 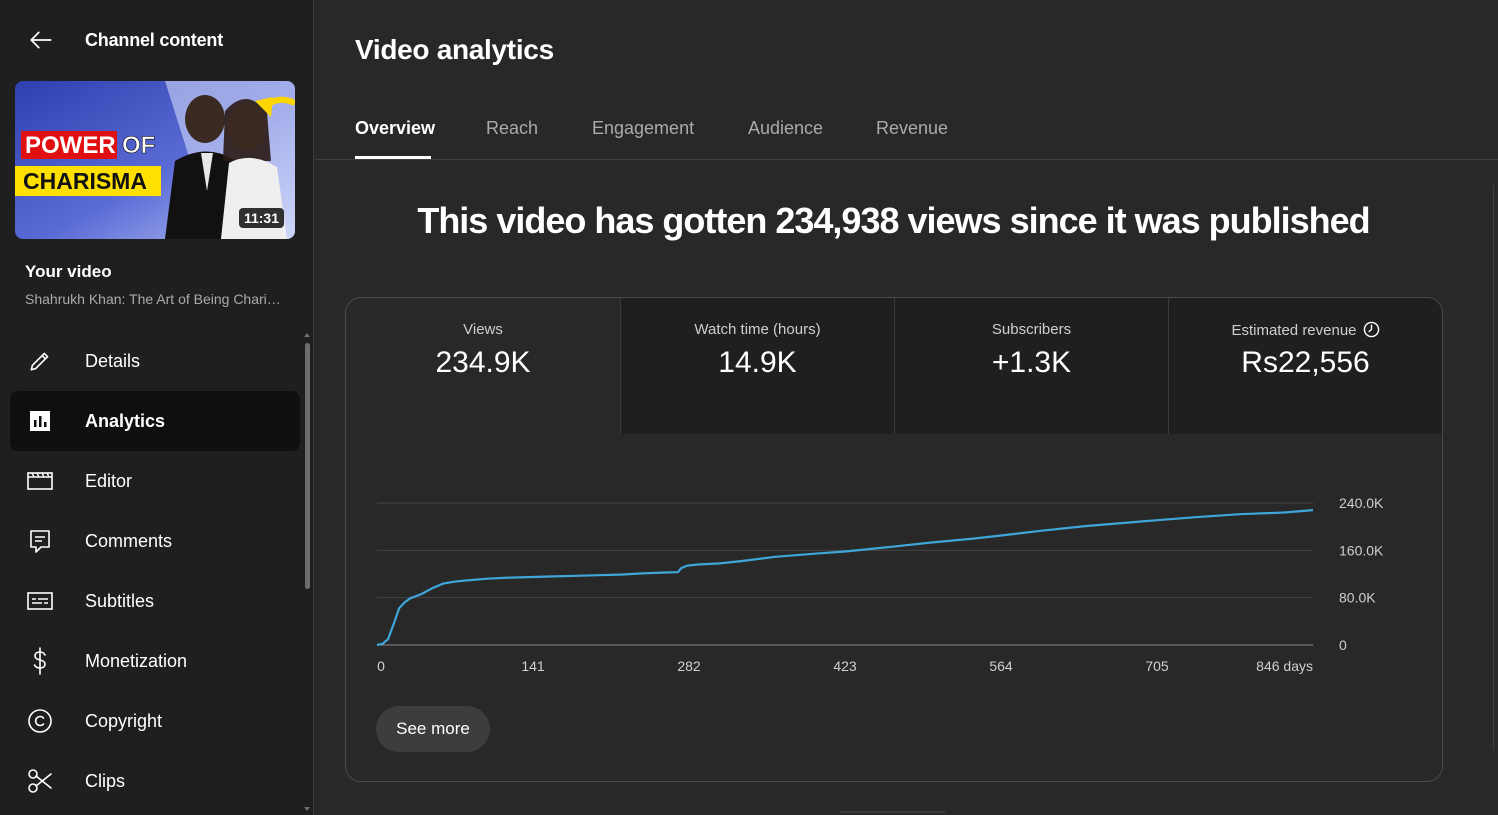 What do you see at coordinates (395, 128) in the screenshot?
I see `tab-overview: Overview` at bounding box center [395, 128].